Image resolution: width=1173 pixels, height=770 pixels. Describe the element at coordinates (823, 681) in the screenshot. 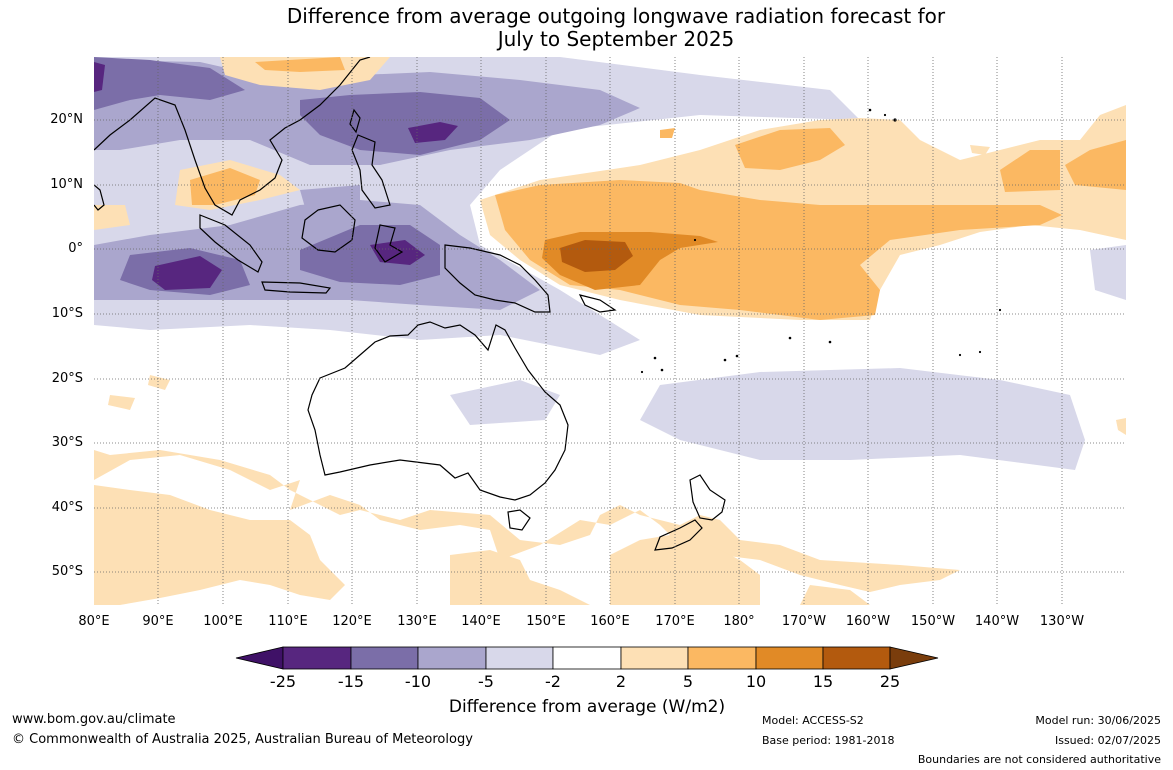

I see `colorbar-tick-label: 15` at that location.